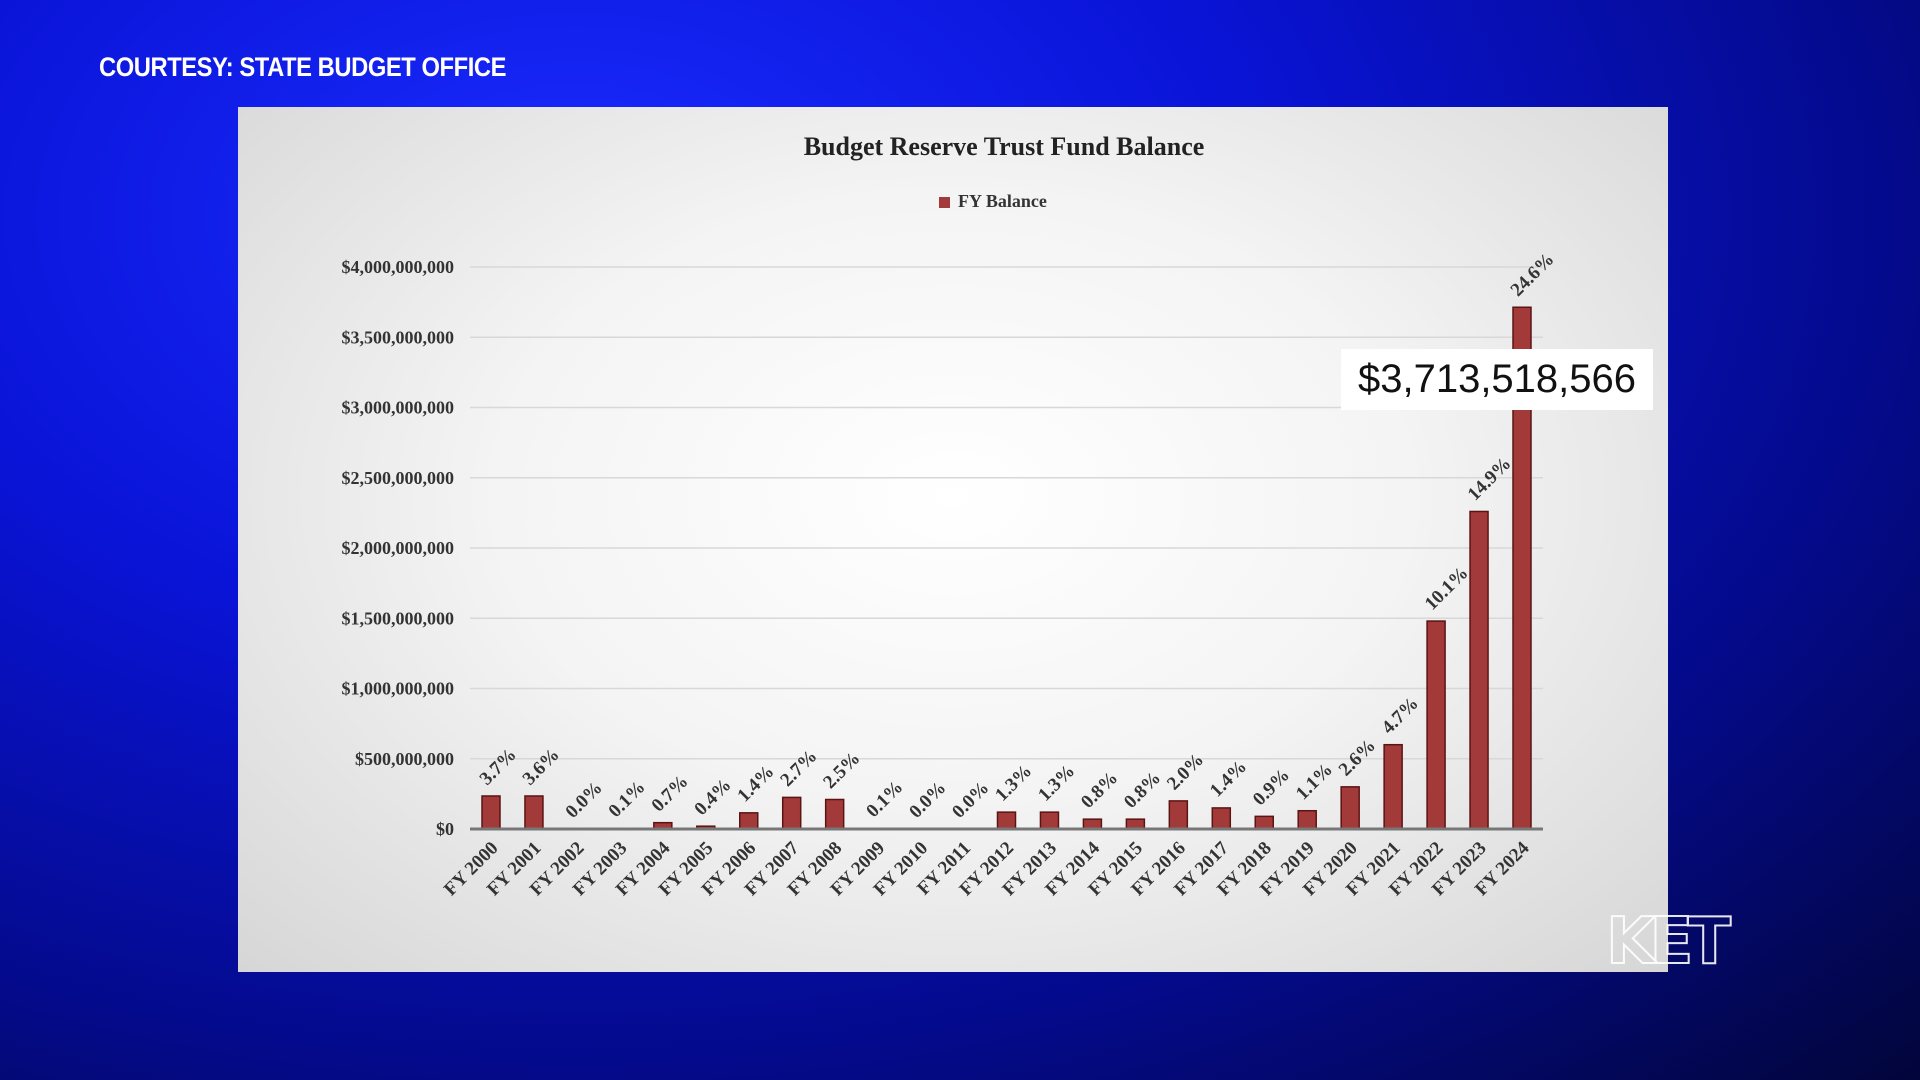 This screenshot has height=1080, width=1920. What do you see at coordinates (445, 829) in the screenshot?
I see `y-tick-label: $0` at bounding box center [445, 829].